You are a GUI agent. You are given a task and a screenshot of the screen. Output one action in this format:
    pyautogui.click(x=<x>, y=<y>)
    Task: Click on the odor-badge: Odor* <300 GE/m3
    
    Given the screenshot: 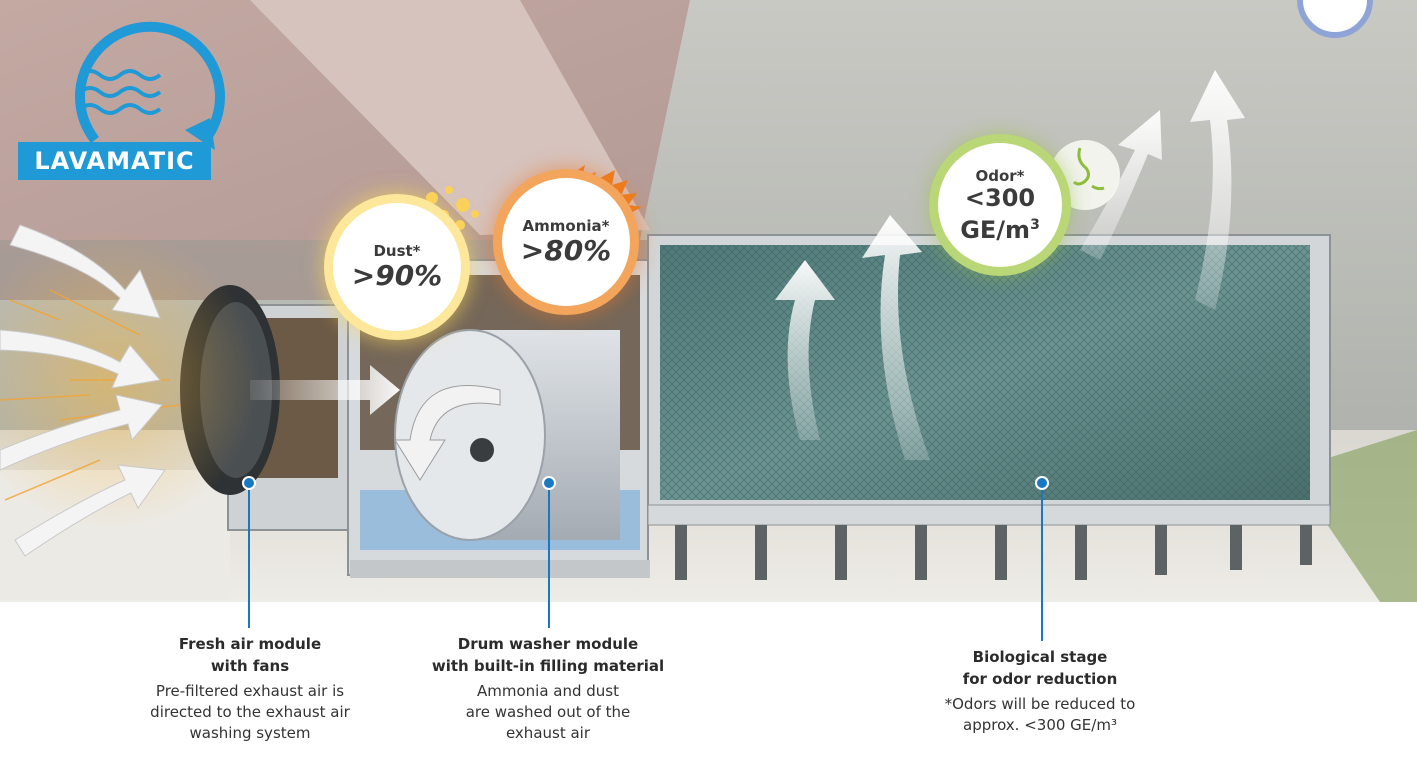 What is the action you would take?
    pyautogui.click(x=1000, y=205)
    